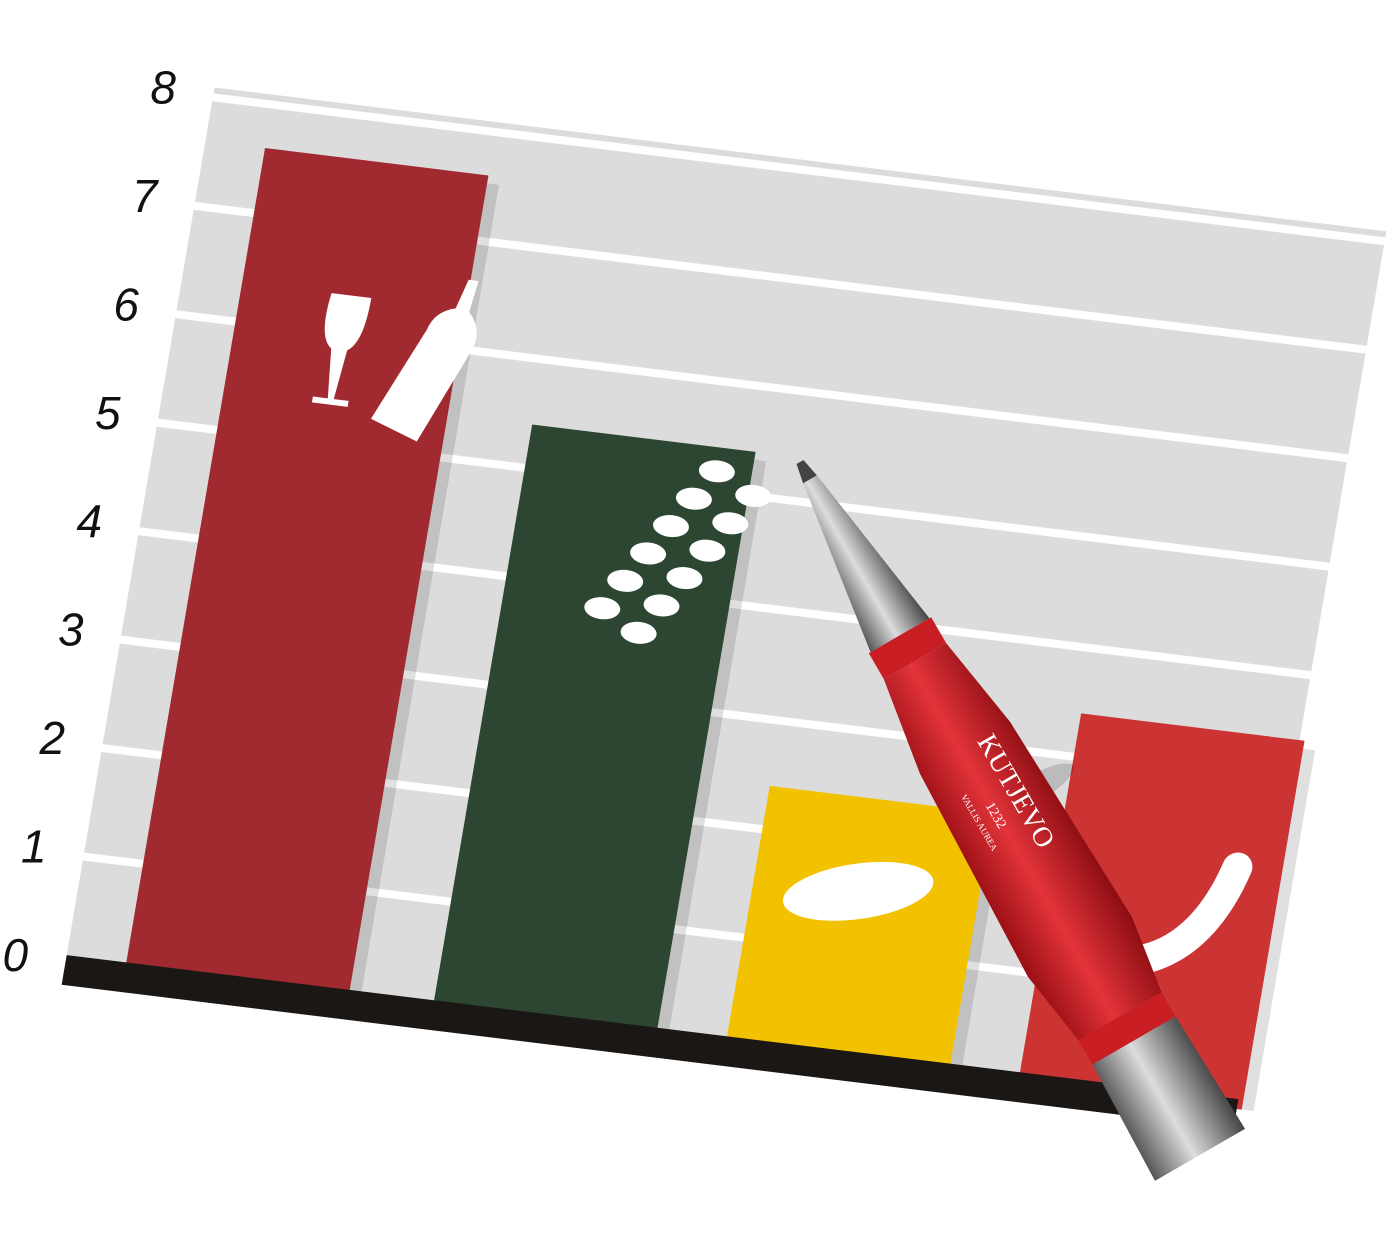  I want to click on wine-icon, so click(395, 360).